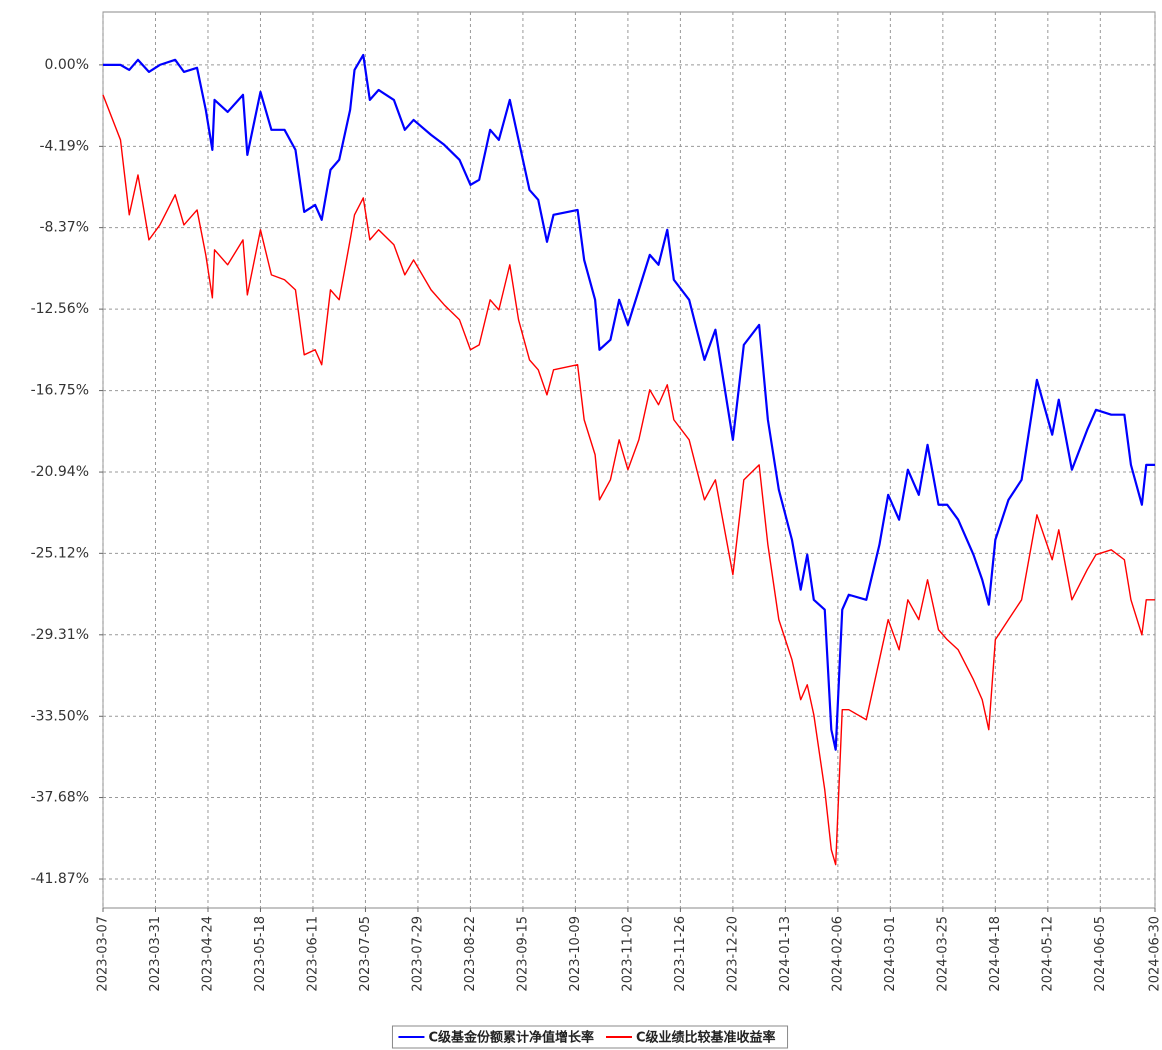 This screenshot has width=1162, height=1050. I want to click on y-tick-label: 0.00%, so click(67, 65).